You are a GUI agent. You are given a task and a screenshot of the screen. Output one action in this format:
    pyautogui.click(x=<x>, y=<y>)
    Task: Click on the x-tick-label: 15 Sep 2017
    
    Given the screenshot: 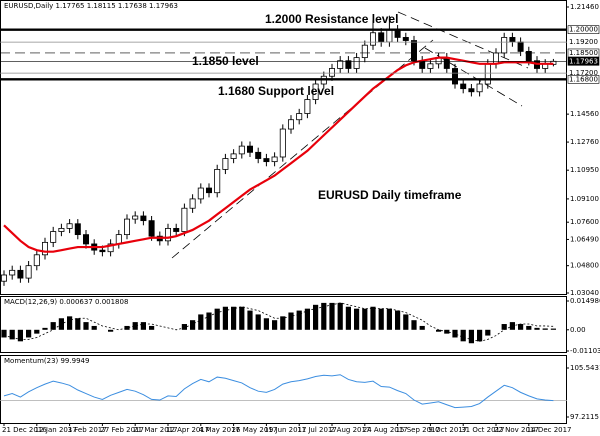 What is the action you would take?
    pyautogui.click(x=418, y=430)
    